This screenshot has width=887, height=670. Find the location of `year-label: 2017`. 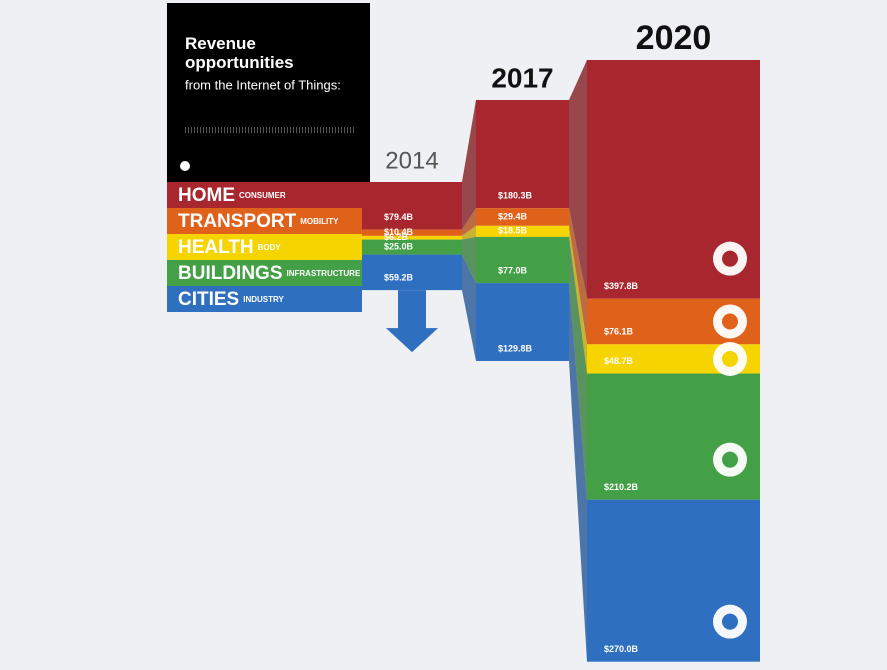

year-label: 2017 is located at coordinates (522, 77).